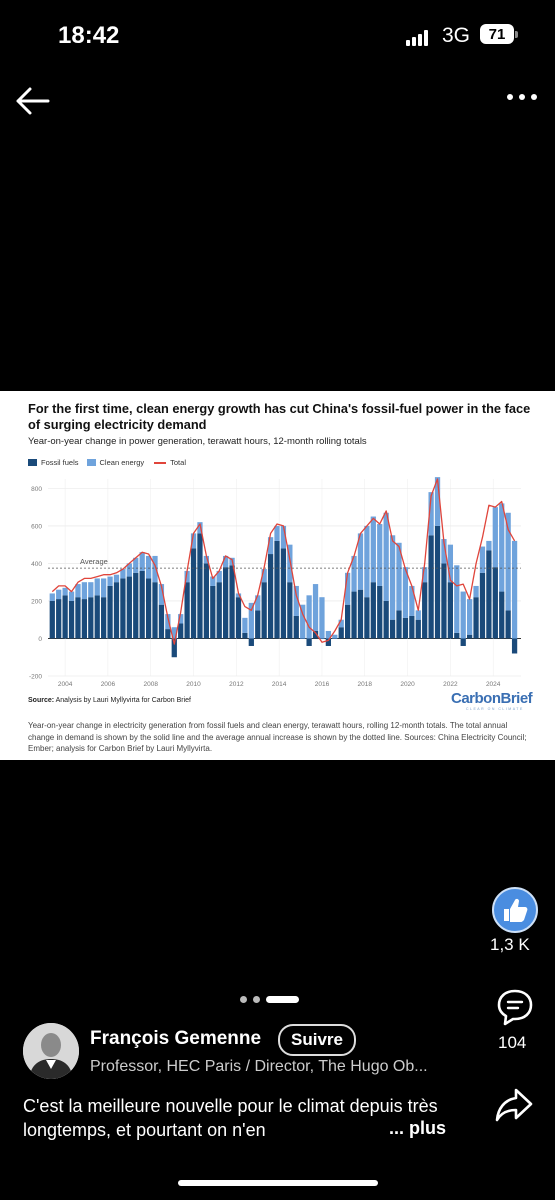 The width and height of the screenshot is (555, 1200). What do you see at coordinates (515, 910) in the screenshot?
I see `like-button` at bounding box center [515, 910].